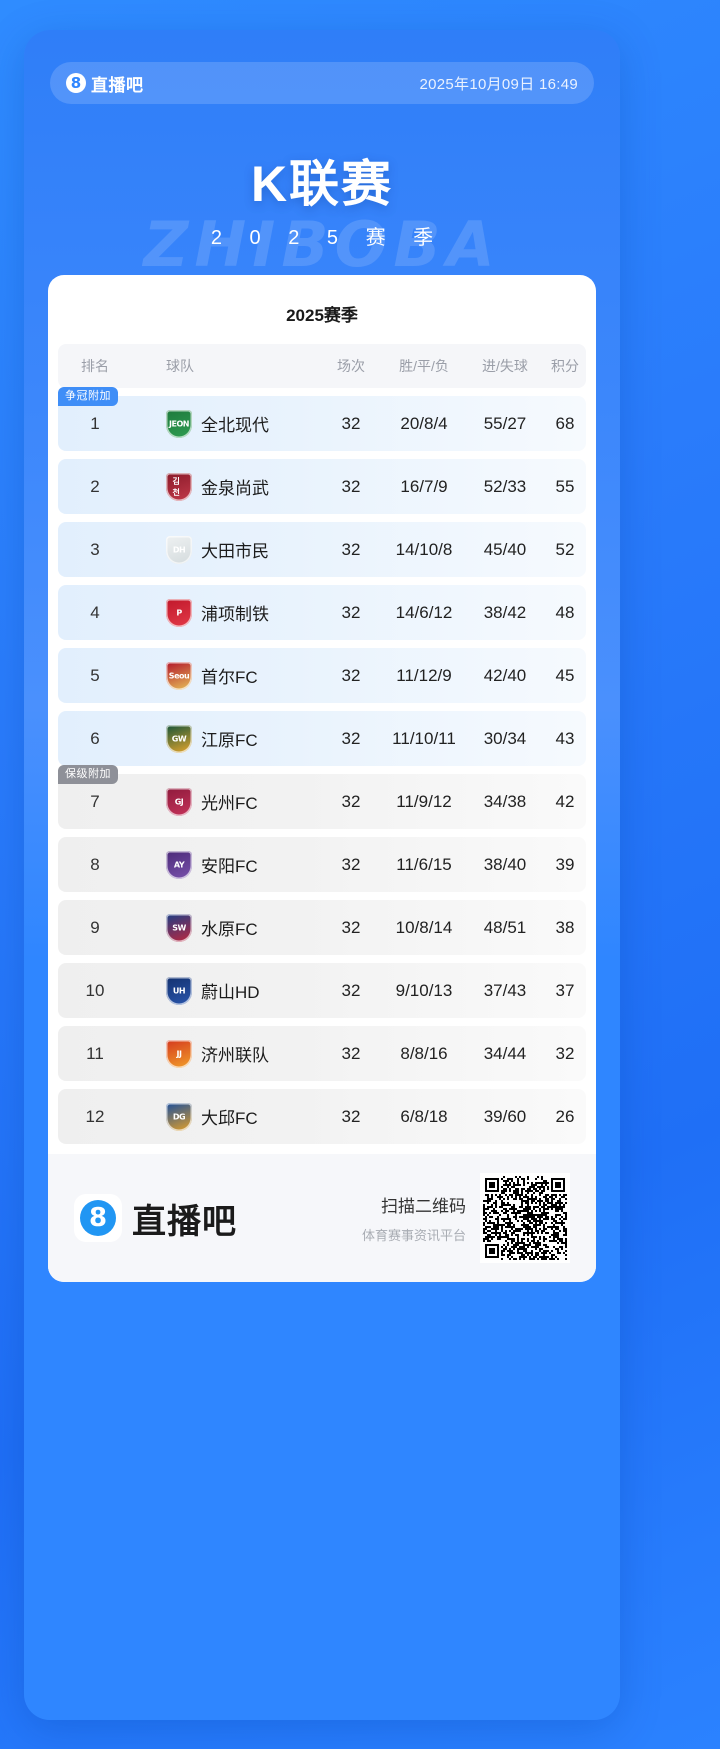 The width and height of the screenshot is (720, 1749). Describe the element at coordinates (565, 1053) in the screenshot. I see `cell-points: 32` at that location.